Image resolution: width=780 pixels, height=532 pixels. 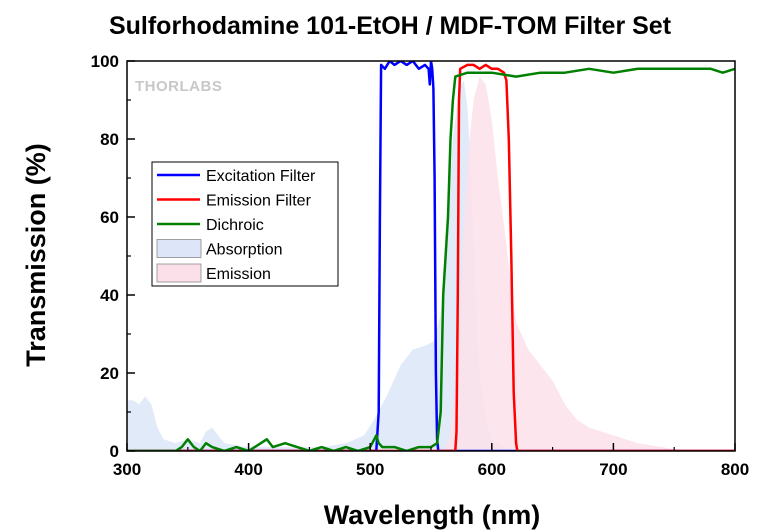 What do you see at coordinates (178, 86) in the screenshot?
I see `thorlabs-watermark: THORLABS` at bounding box center [178, 86].